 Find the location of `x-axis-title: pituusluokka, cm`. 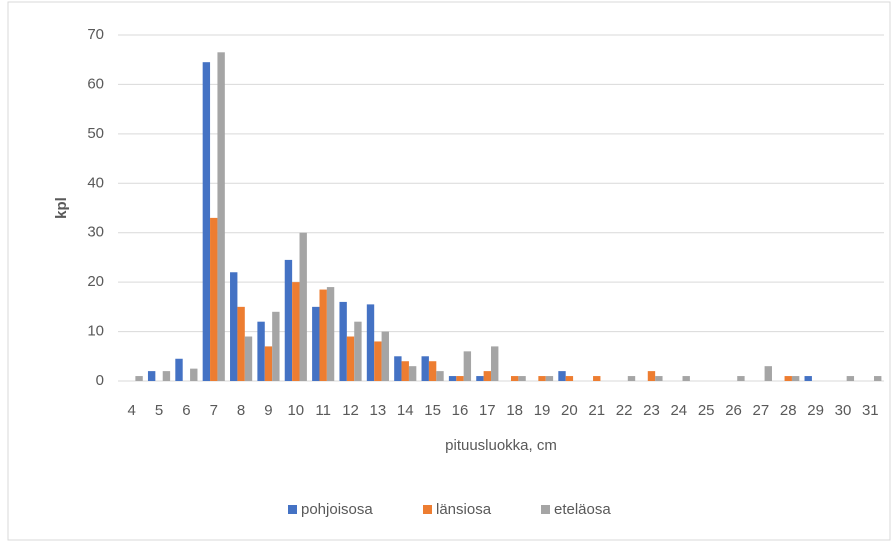

x-axis-title: pituusluokka, cm is located at coordinates (501, 445).